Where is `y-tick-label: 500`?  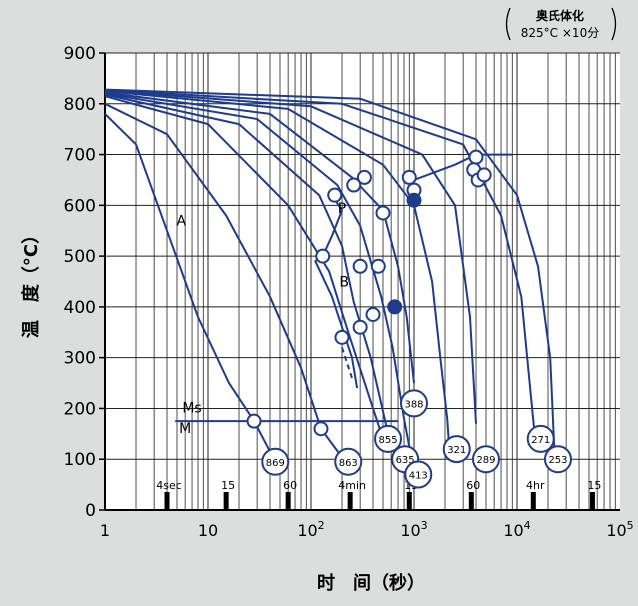
y-tick-label: 500 is located at coordinates (80, 257).